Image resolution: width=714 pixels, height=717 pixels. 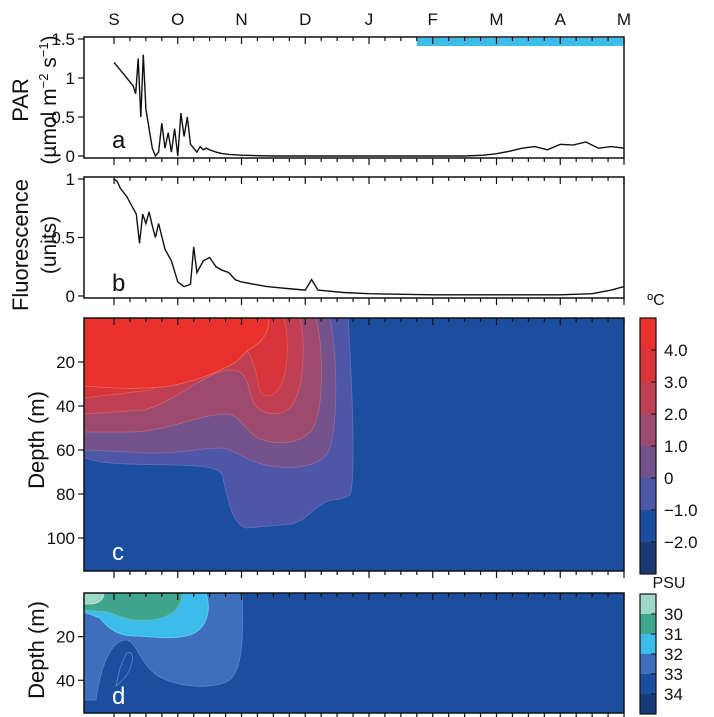 What do you see at coordinates (681, 542) in the screenshot?
I see `colorbar-label: −2.0` at bounding box center [681, 542].